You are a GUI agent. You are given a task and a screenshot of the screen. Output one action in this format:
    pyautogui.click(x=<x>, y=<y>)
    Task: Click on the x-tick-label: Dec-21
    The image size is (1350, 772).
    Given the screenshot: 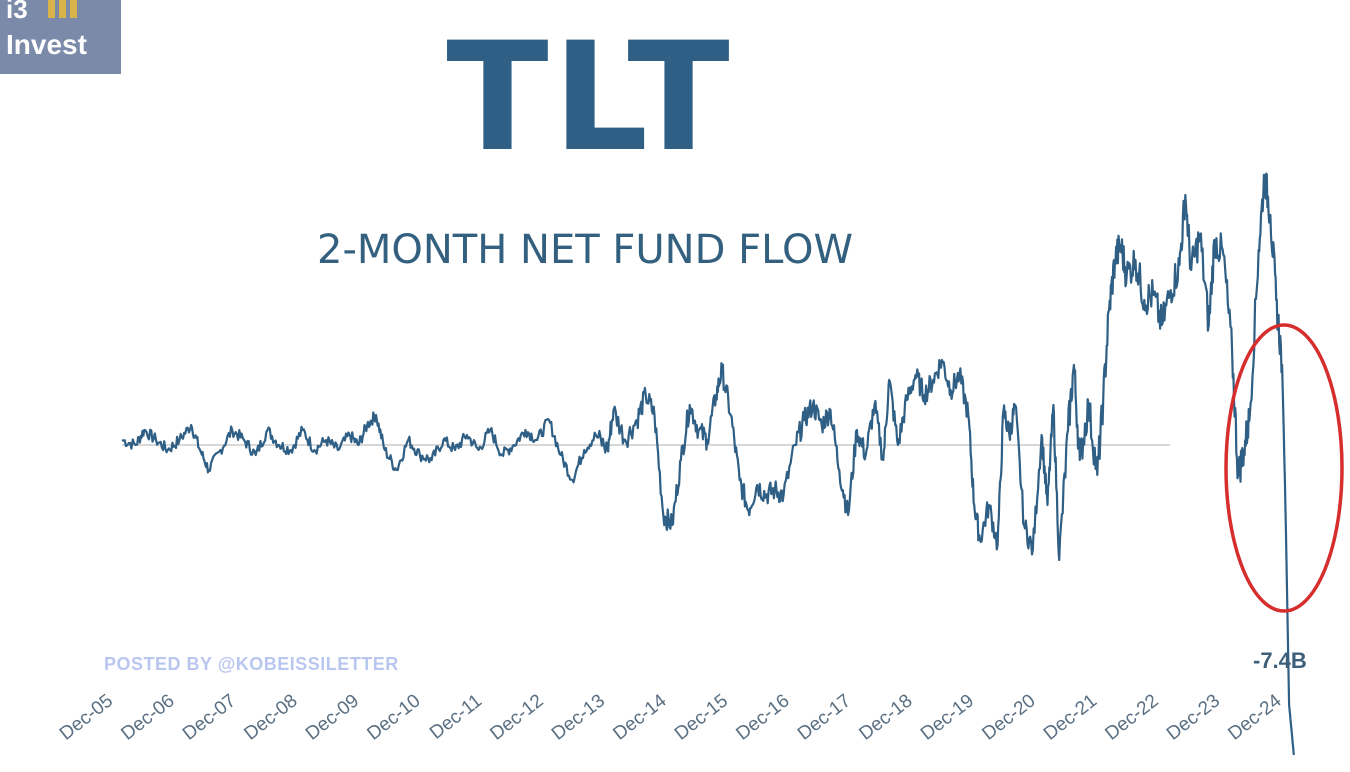 What is the action you would take?
    pyautogui.click(x=1070, y=717)
    